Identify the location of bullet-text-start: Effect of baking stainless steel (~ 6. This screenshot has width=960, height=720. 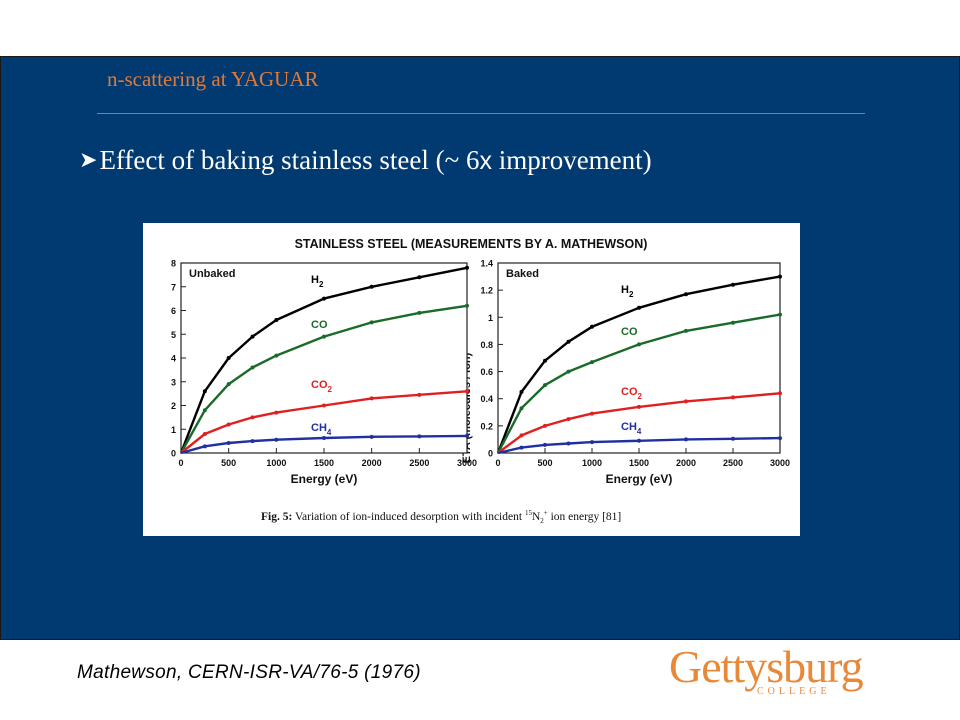
(289, 160).